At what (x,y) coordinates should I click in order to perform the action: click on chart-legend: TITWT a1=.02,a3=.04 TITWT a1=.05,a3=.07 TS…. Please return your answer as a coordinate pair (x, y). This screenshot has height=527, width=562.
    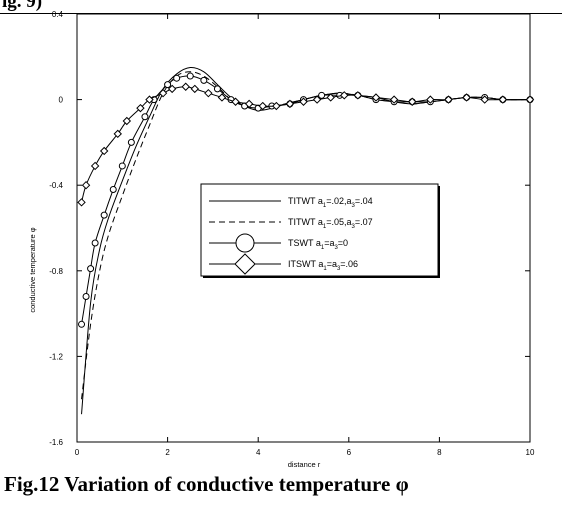
    Looking at the image, I should click on (320, 230).